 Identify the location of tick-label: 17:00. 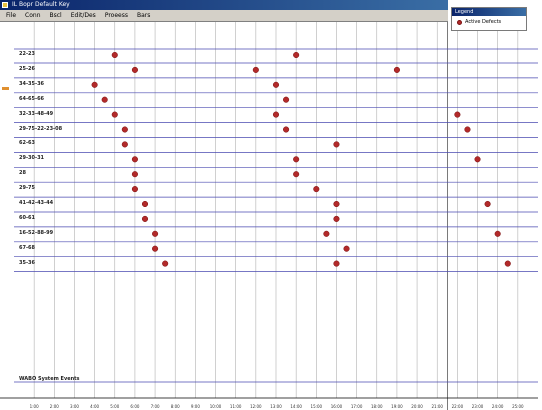
(356, 406).